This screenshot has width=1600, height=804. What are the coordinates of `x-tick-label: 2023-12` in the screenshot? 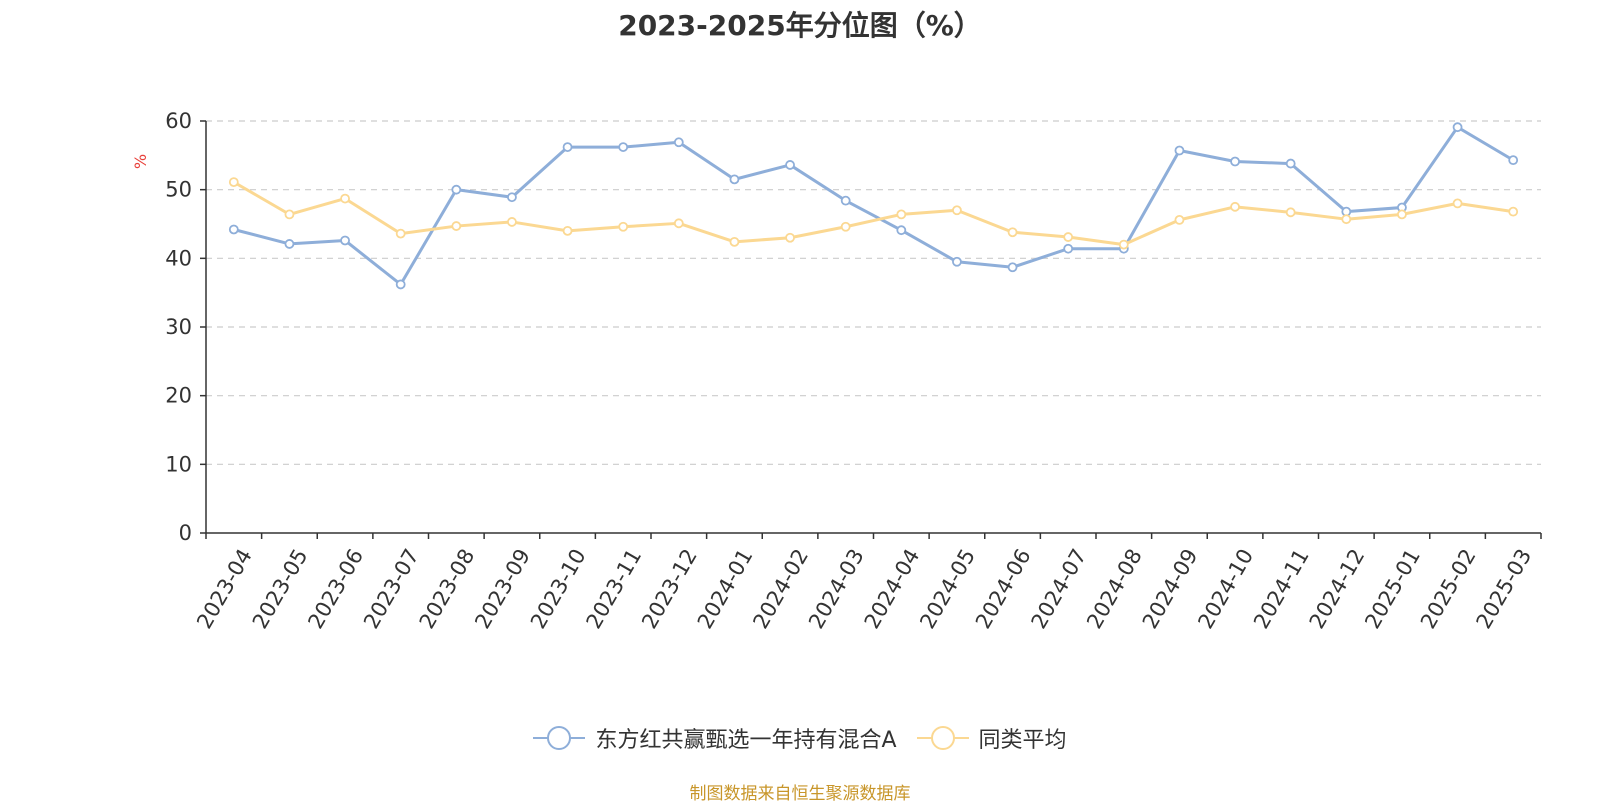 It's located at (669, 589).